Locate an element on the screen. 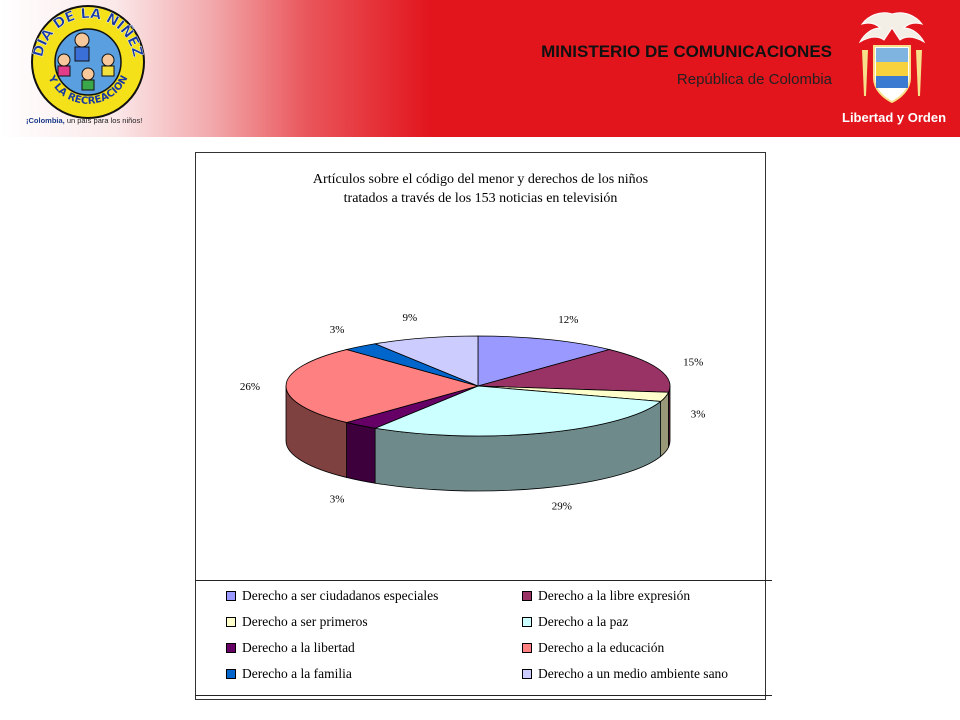 The height and width of the screenshot is (720, 960). legend-label: Derecho a la paz is located at coordinates (583, 621).